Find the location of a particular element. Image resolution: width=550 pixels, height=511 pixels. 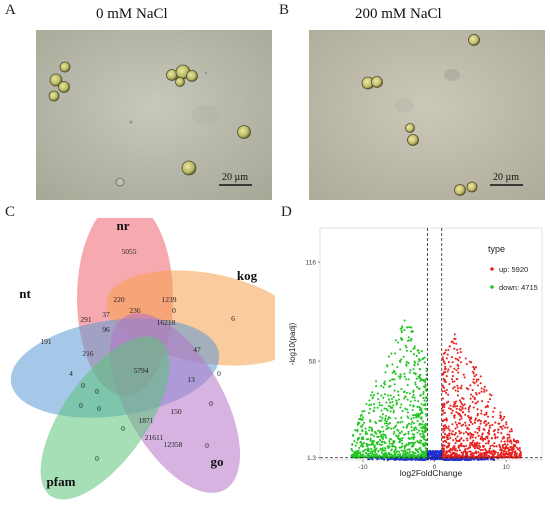

venn-count: 0 is located at coordinates (219, 373).